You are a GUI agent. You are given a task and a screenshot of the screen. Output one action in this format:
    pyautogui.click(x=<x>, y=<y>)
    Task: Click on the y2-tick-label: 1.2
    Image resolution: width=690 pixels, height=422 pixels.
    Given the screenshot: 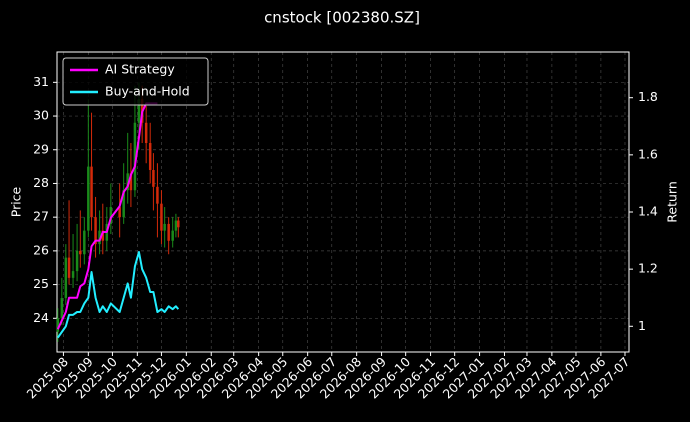 What is the action you would take?
    pyautogui.click(x=648, y=268)
    